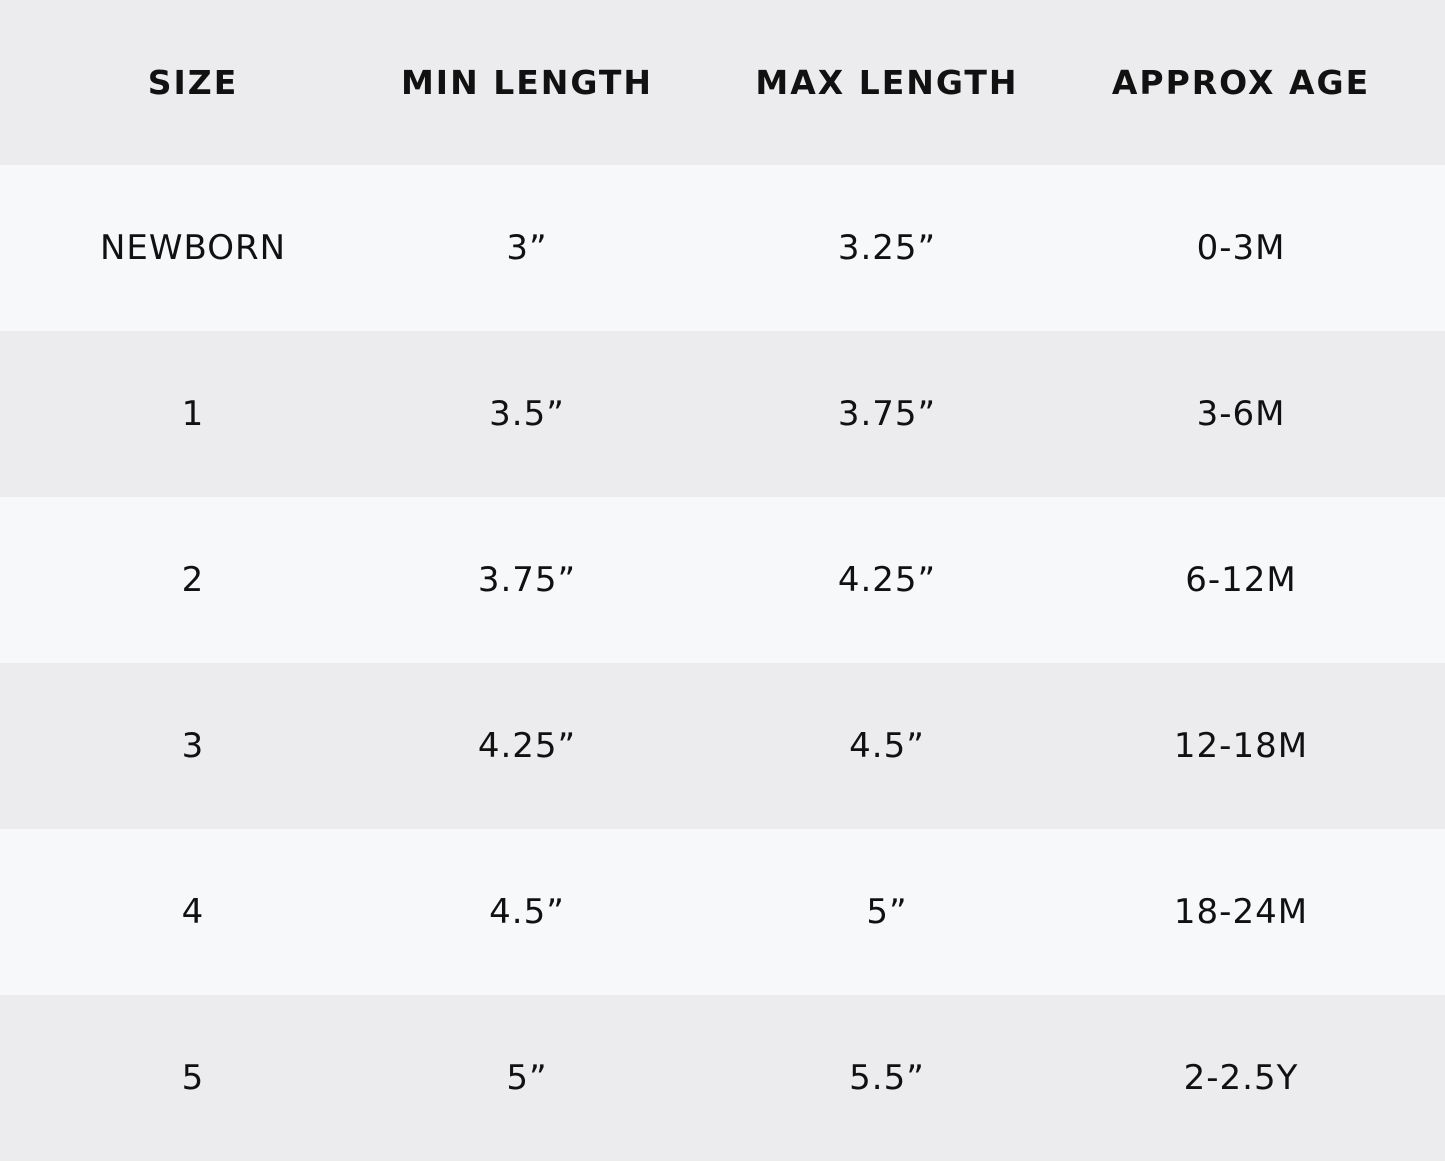  What do you see at coordinates (722, 580) in the screenshot?
I see `table-row: 2 3.75” 4.25” 6-12M` at bounding box center [722, 580].